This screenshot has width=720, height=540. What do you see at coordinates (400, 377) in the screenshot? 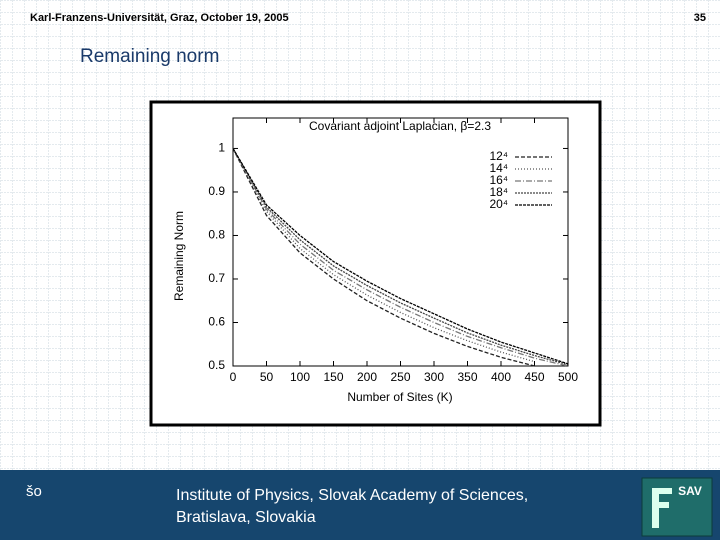
I see `x-tick-label: 250` at bounding box center [400, 377].